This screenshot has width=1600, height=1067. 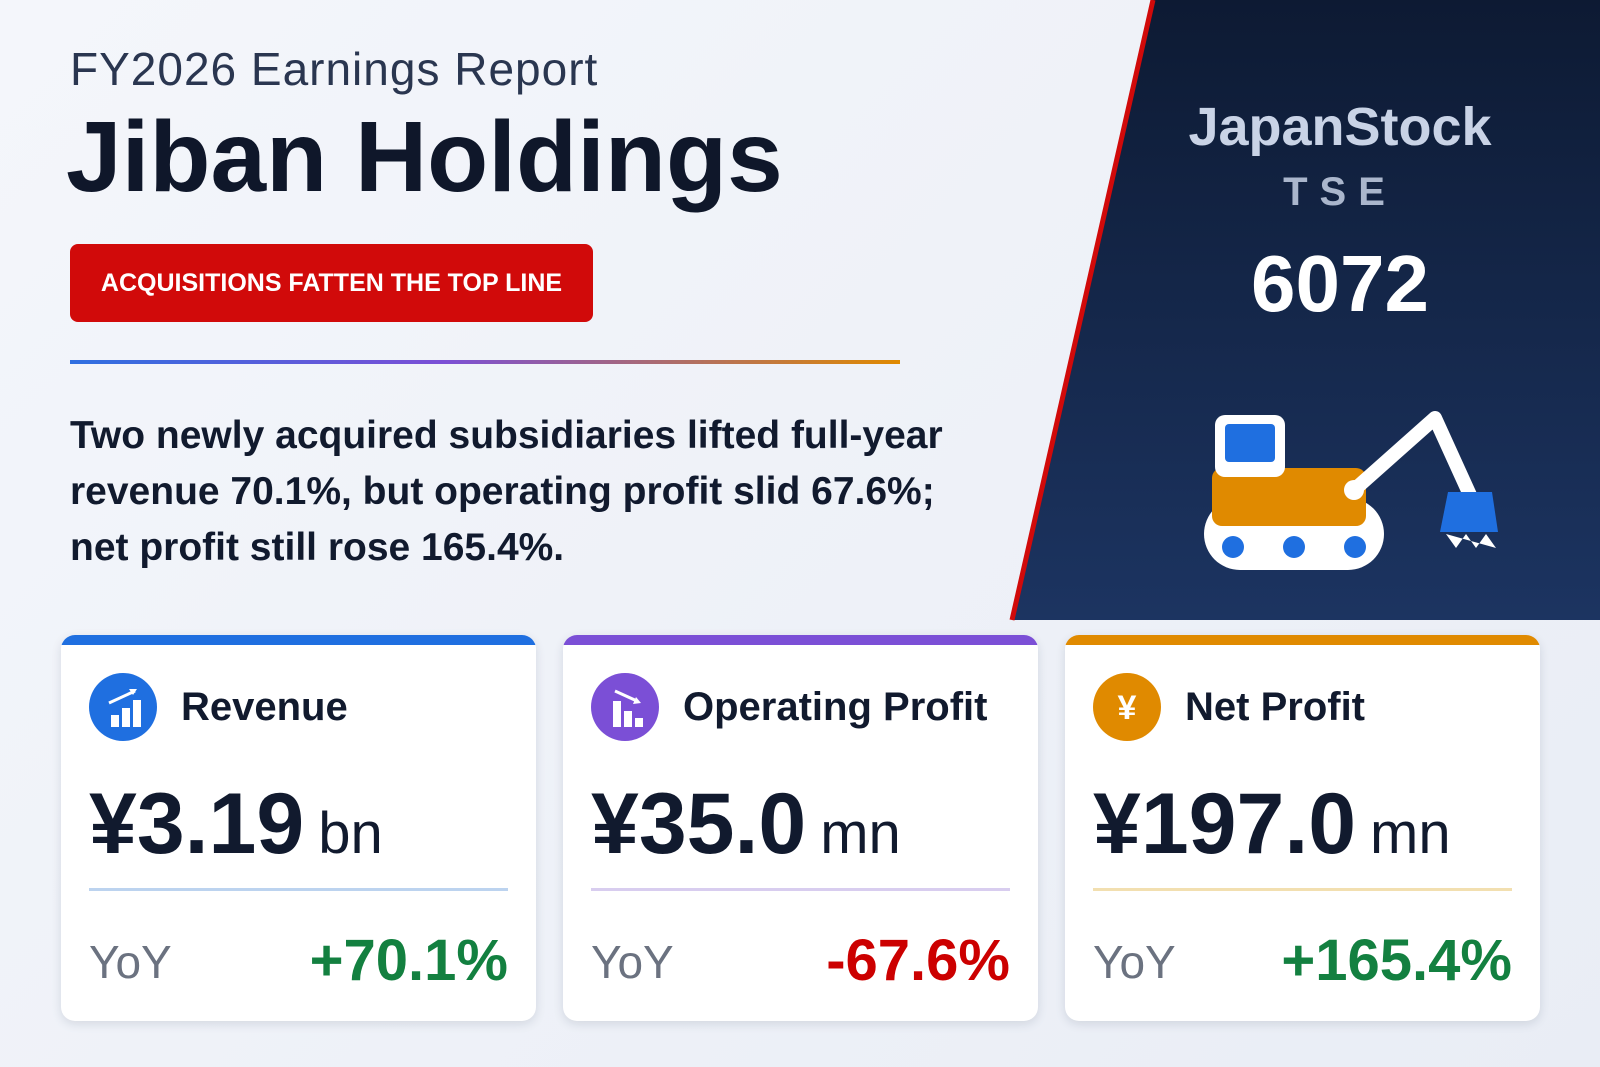 I want to click on metric-card: Revenue ¥3.19 bn YoY +70.1%, so click(x=298, y=828).